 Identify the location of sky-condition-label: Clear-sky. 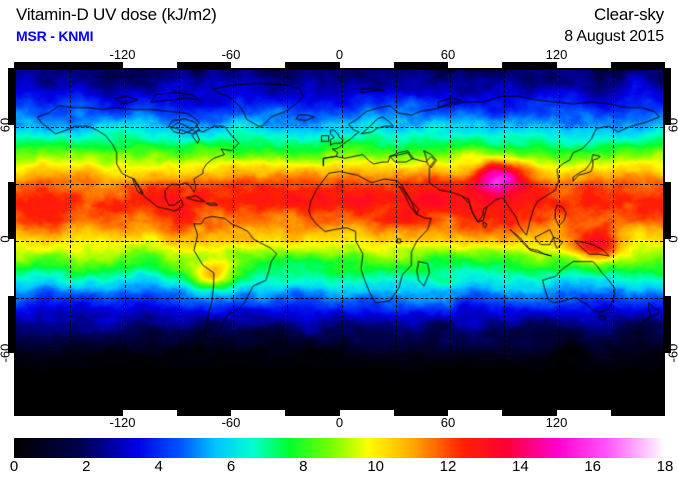
(629, 14).